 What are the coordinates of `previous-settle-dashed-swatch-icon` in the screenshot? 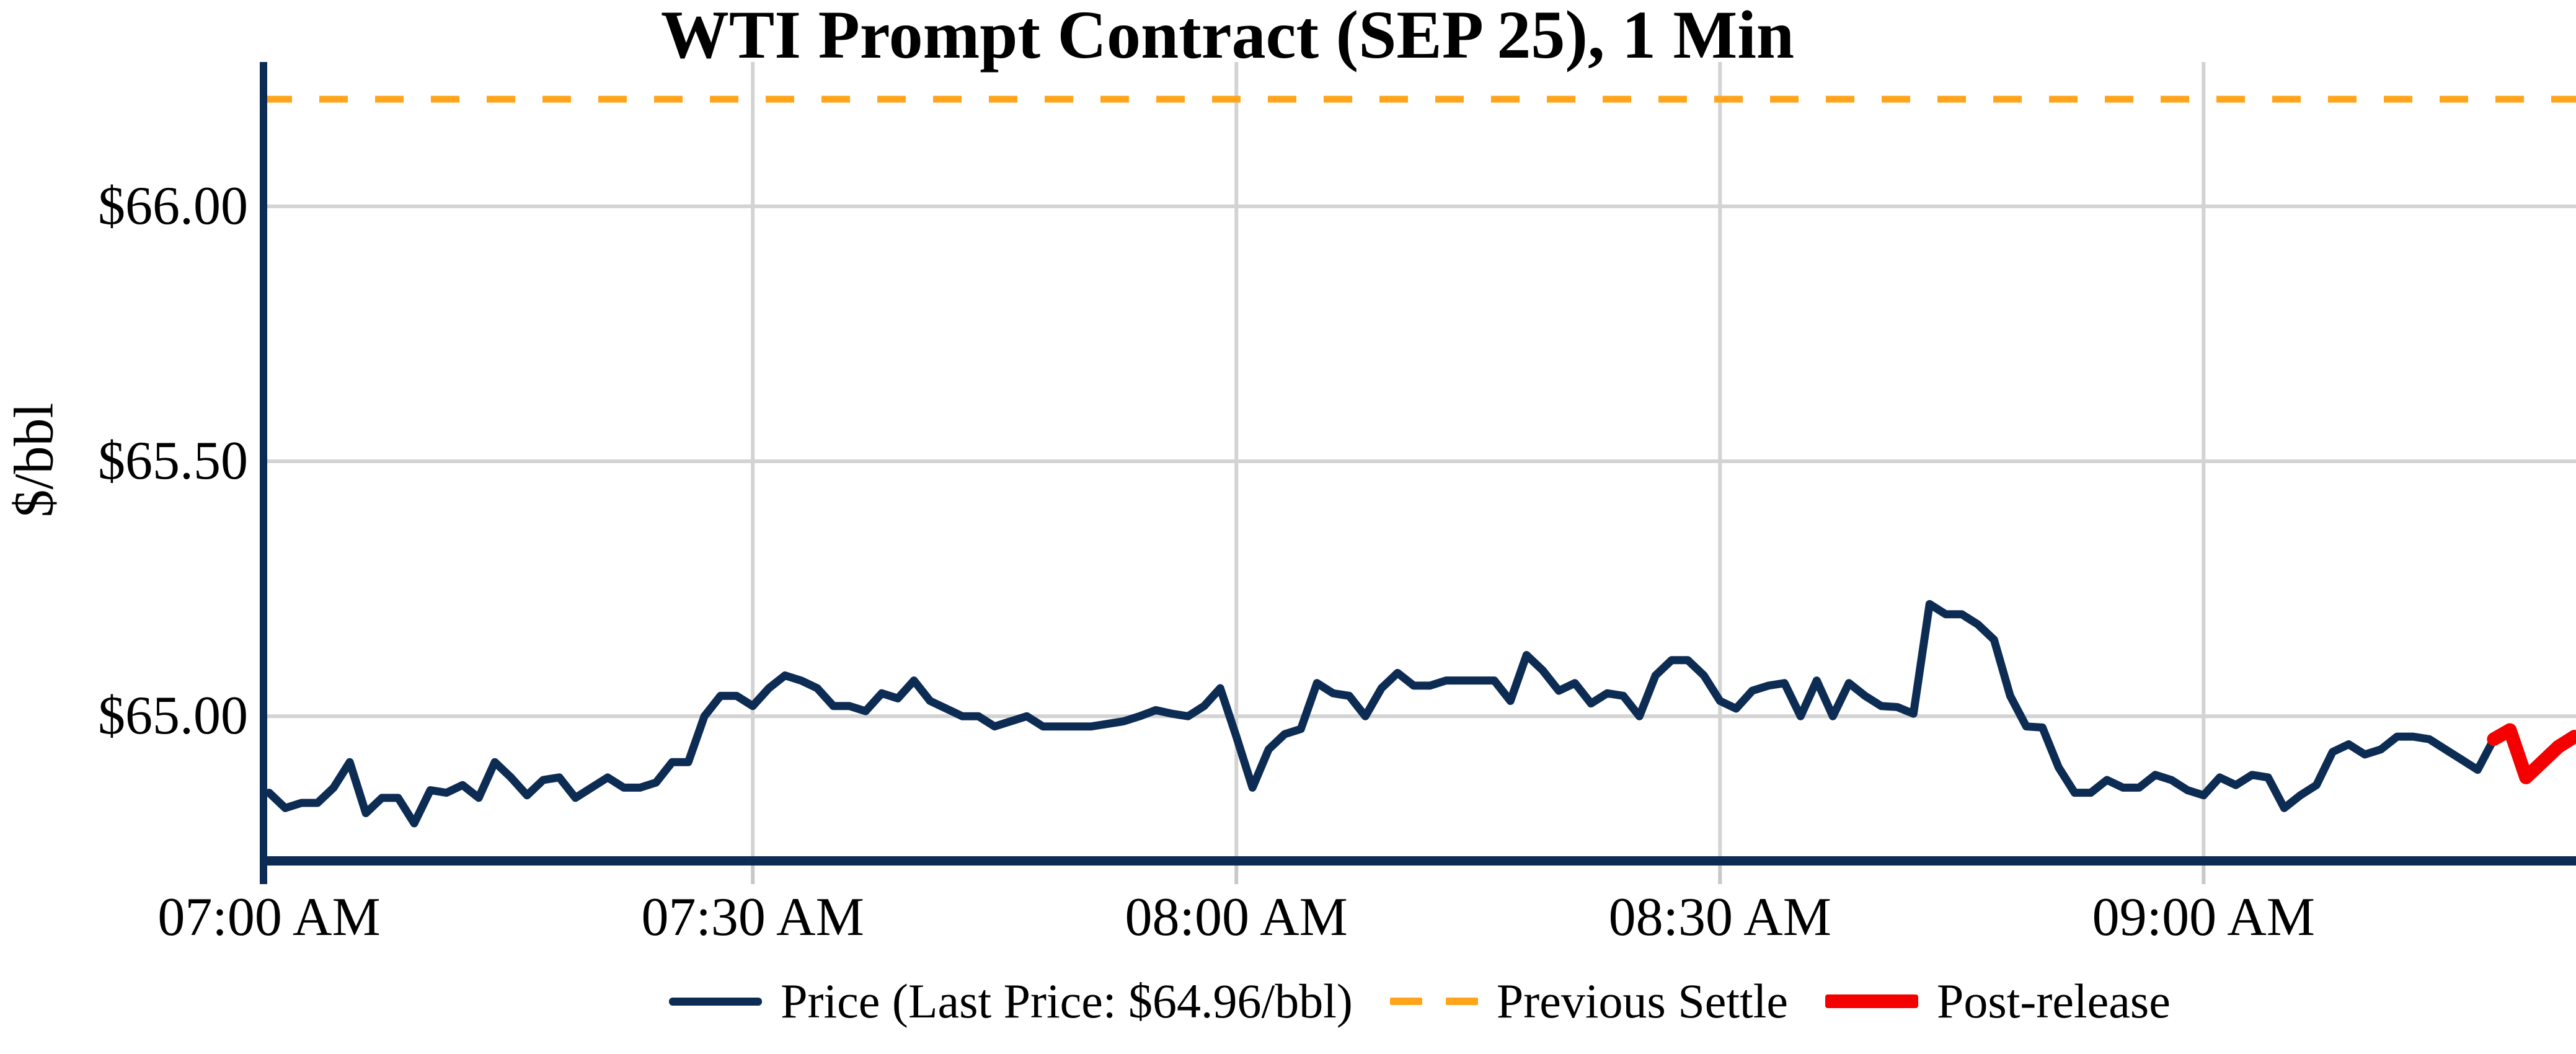 It's located at (1433, 1001).